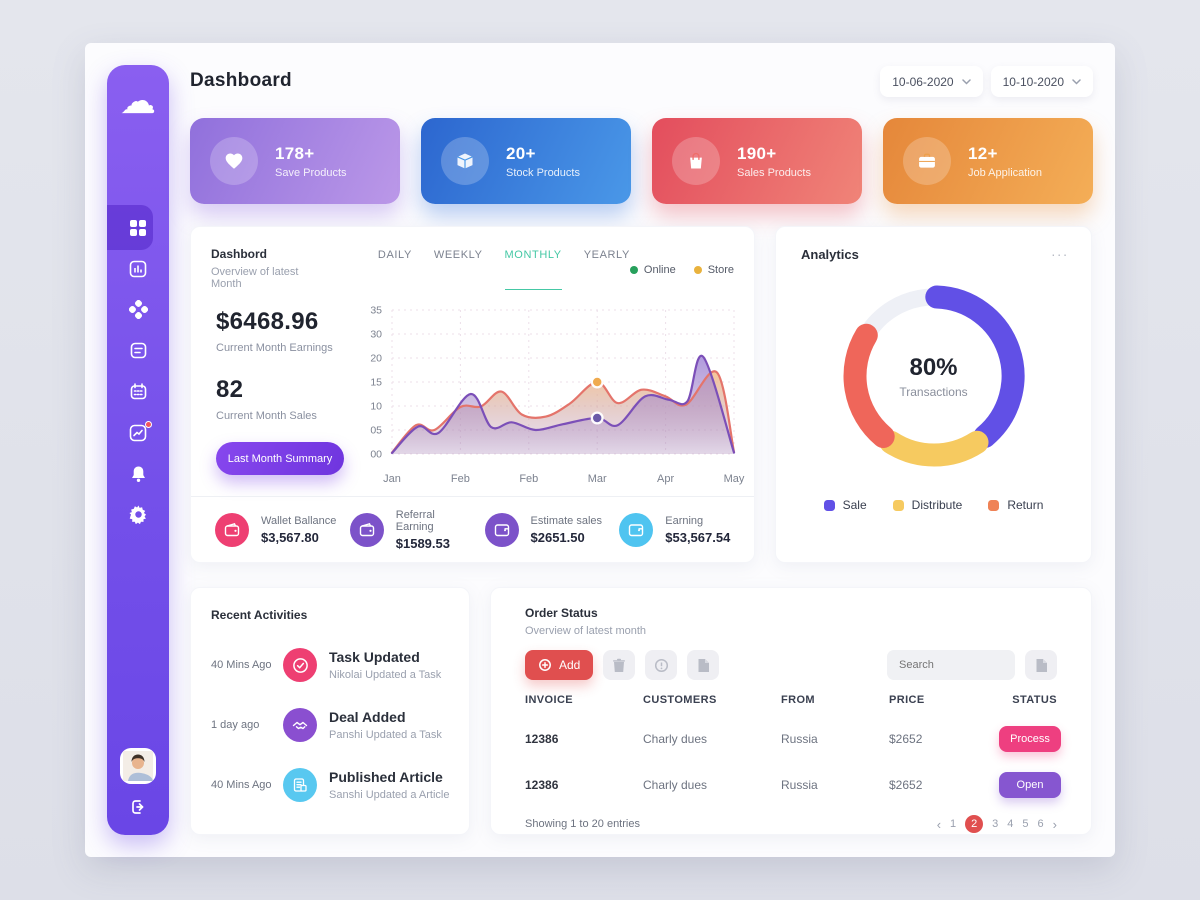 The image size is (1200, 900). I want to click on delete-button, so click(619, 665).